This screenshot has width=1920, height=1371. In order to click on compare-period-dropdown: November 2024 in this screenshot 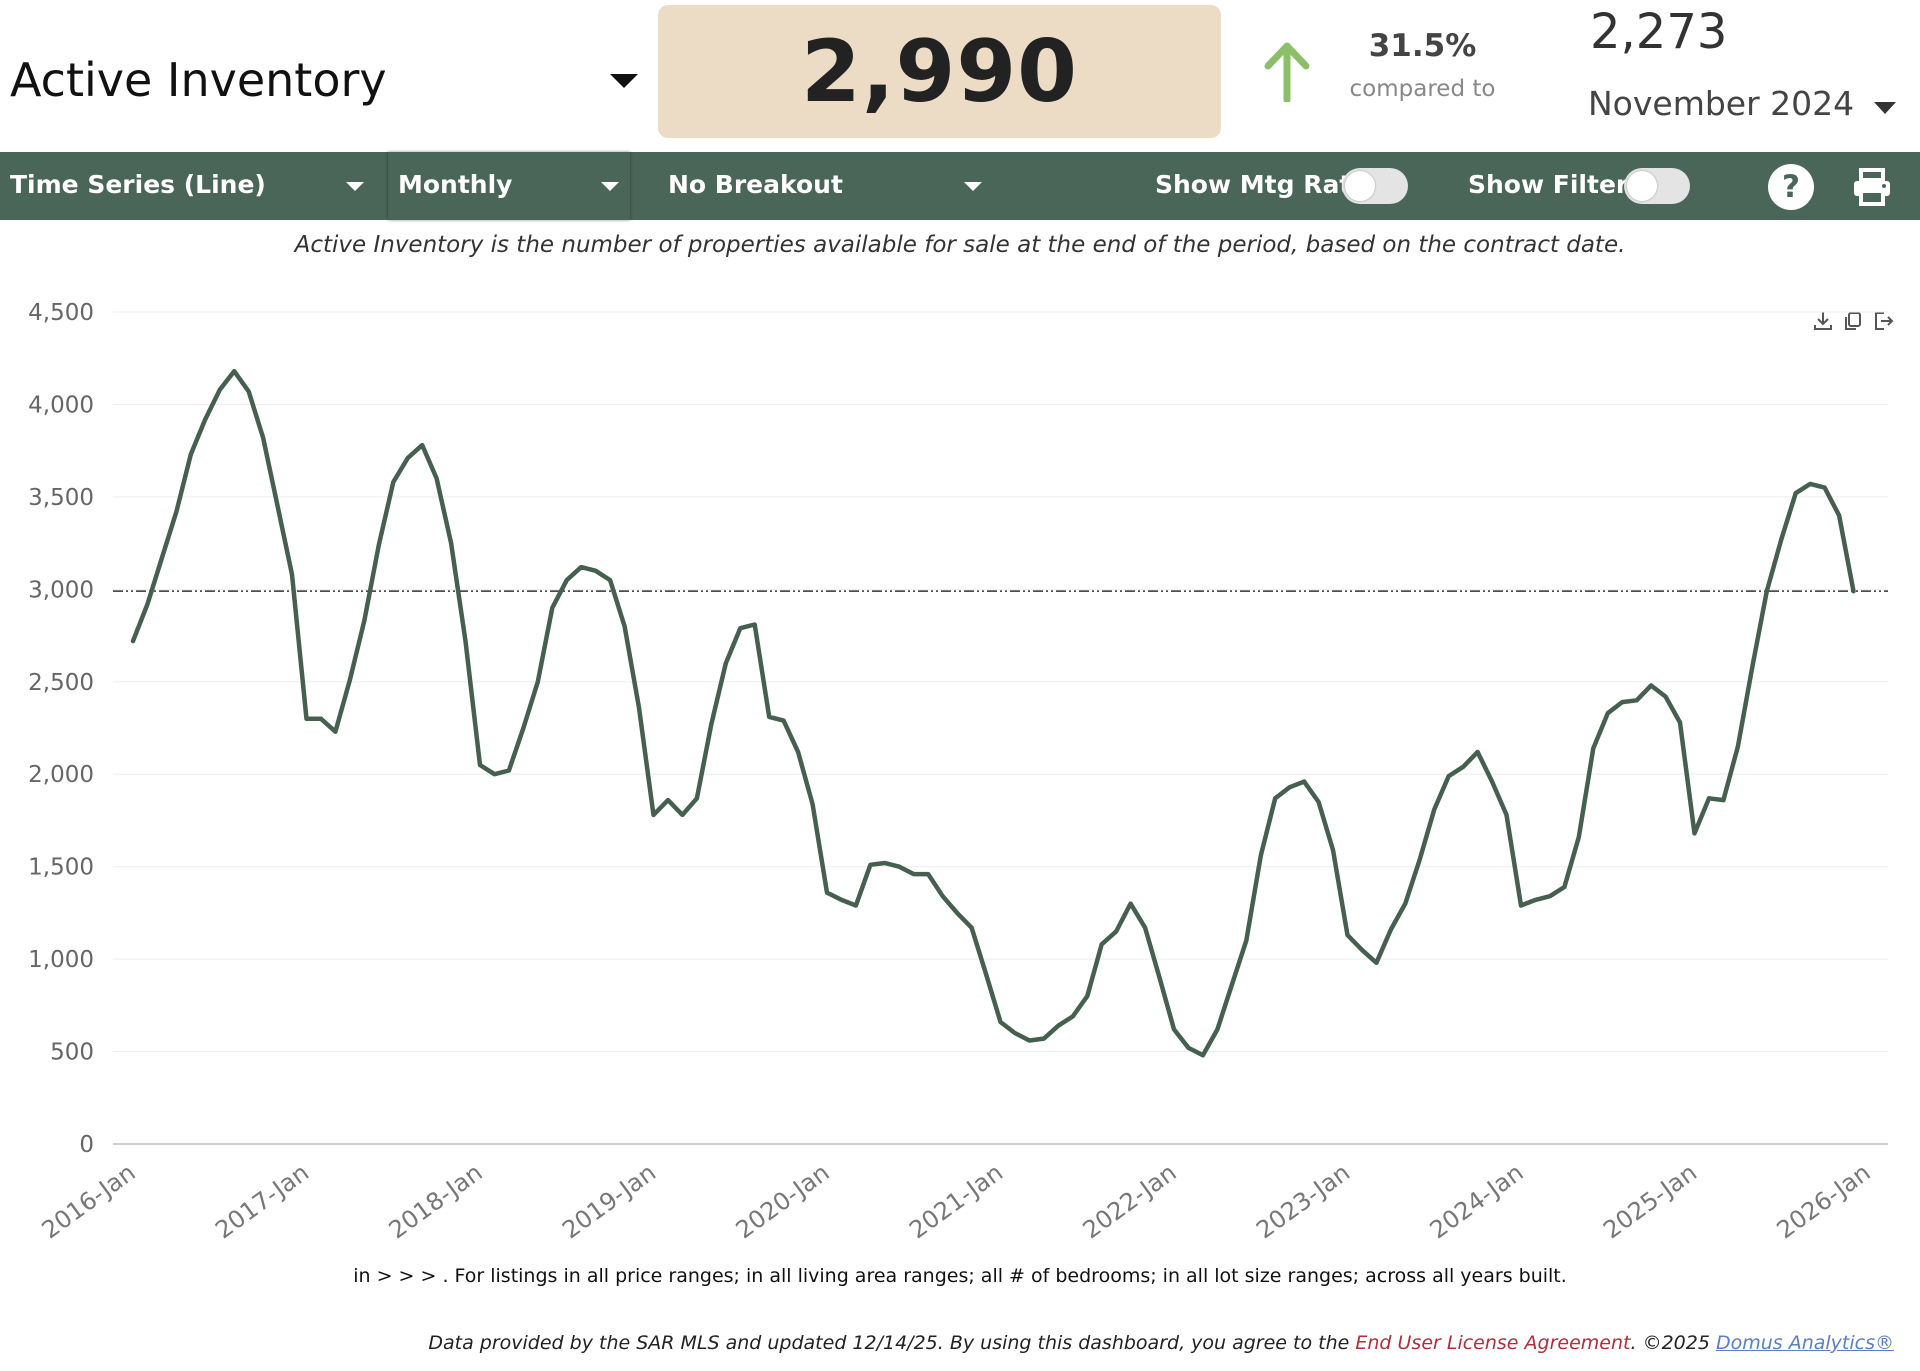, I will do `click(1742, 107)`.